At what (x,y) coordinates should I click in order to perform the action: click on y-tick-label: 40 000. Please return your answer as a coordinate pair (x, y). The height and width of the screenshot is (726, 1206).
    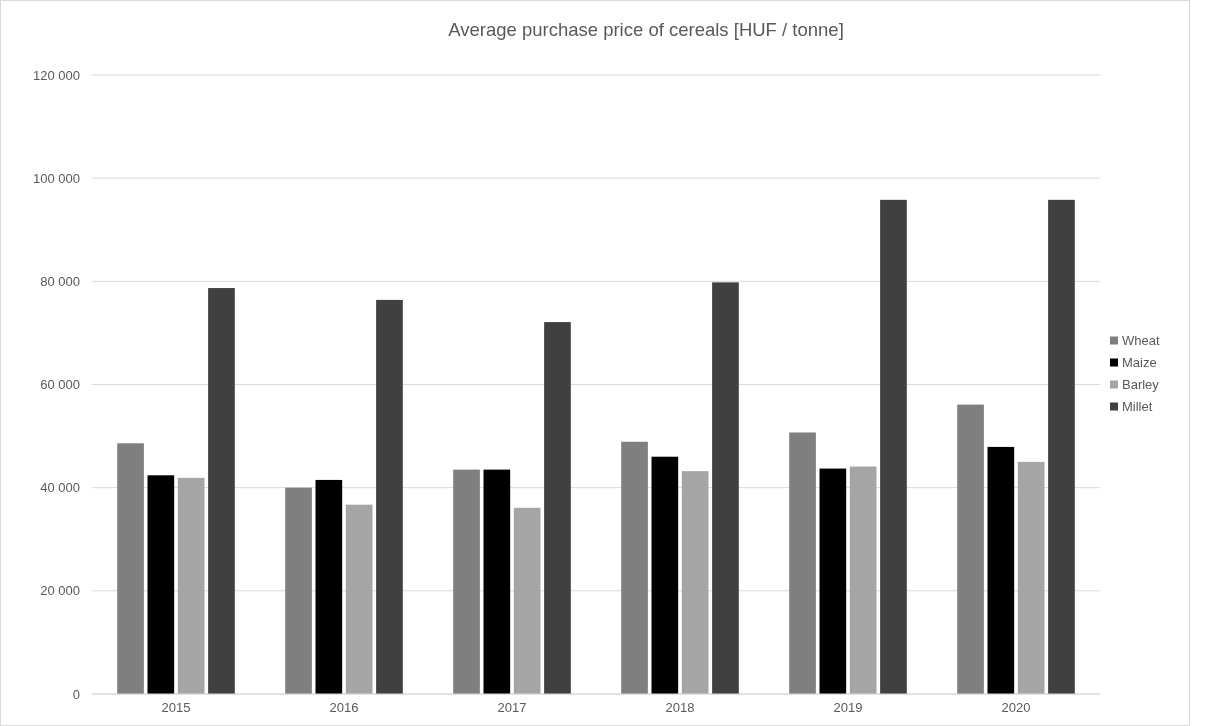
    Looking at the image, I should click on (60, 488).